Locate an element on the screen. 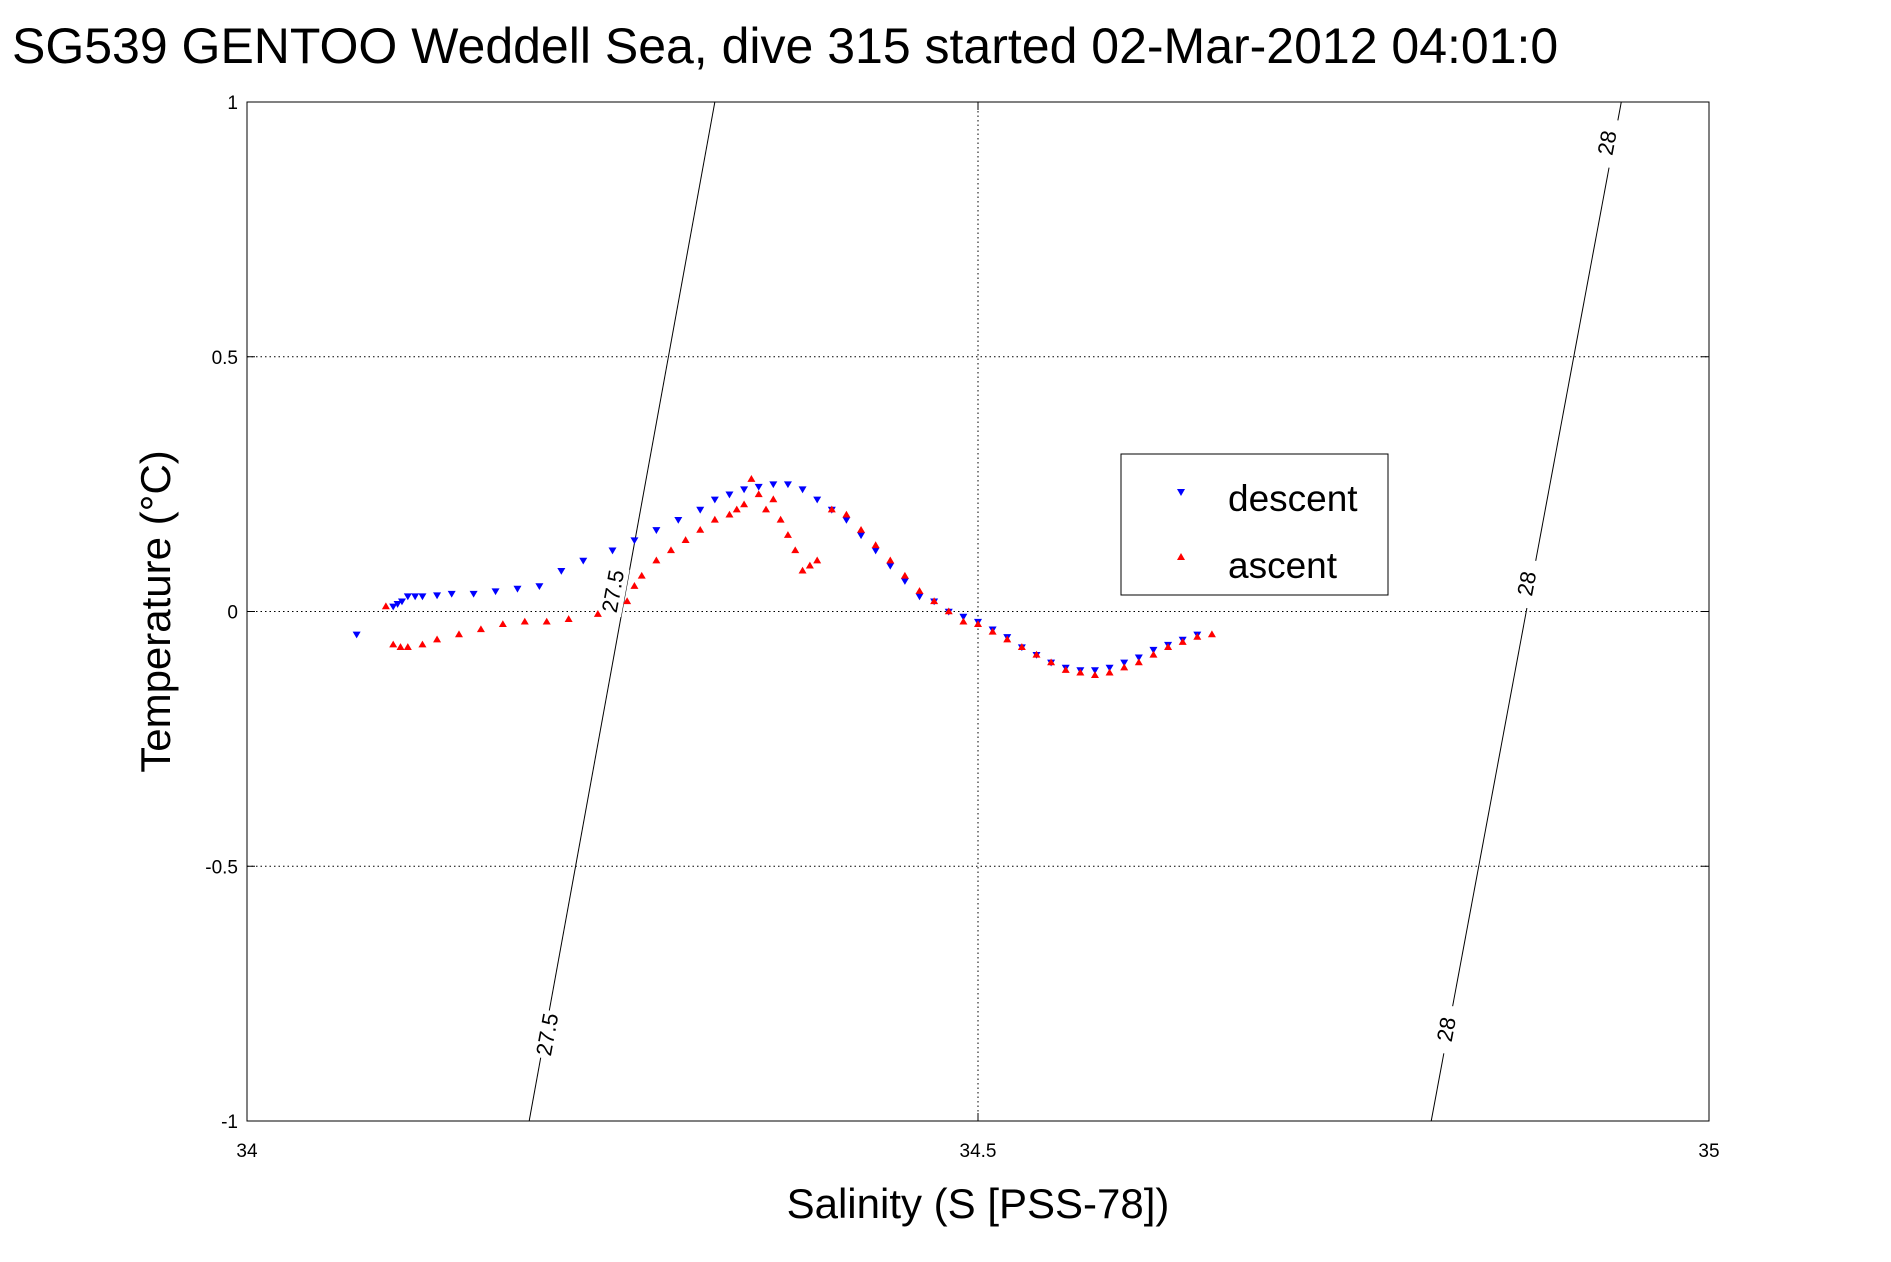 The image size is (1891, 1262). y-tick-label: 0 is located at coordinates (232, 613).